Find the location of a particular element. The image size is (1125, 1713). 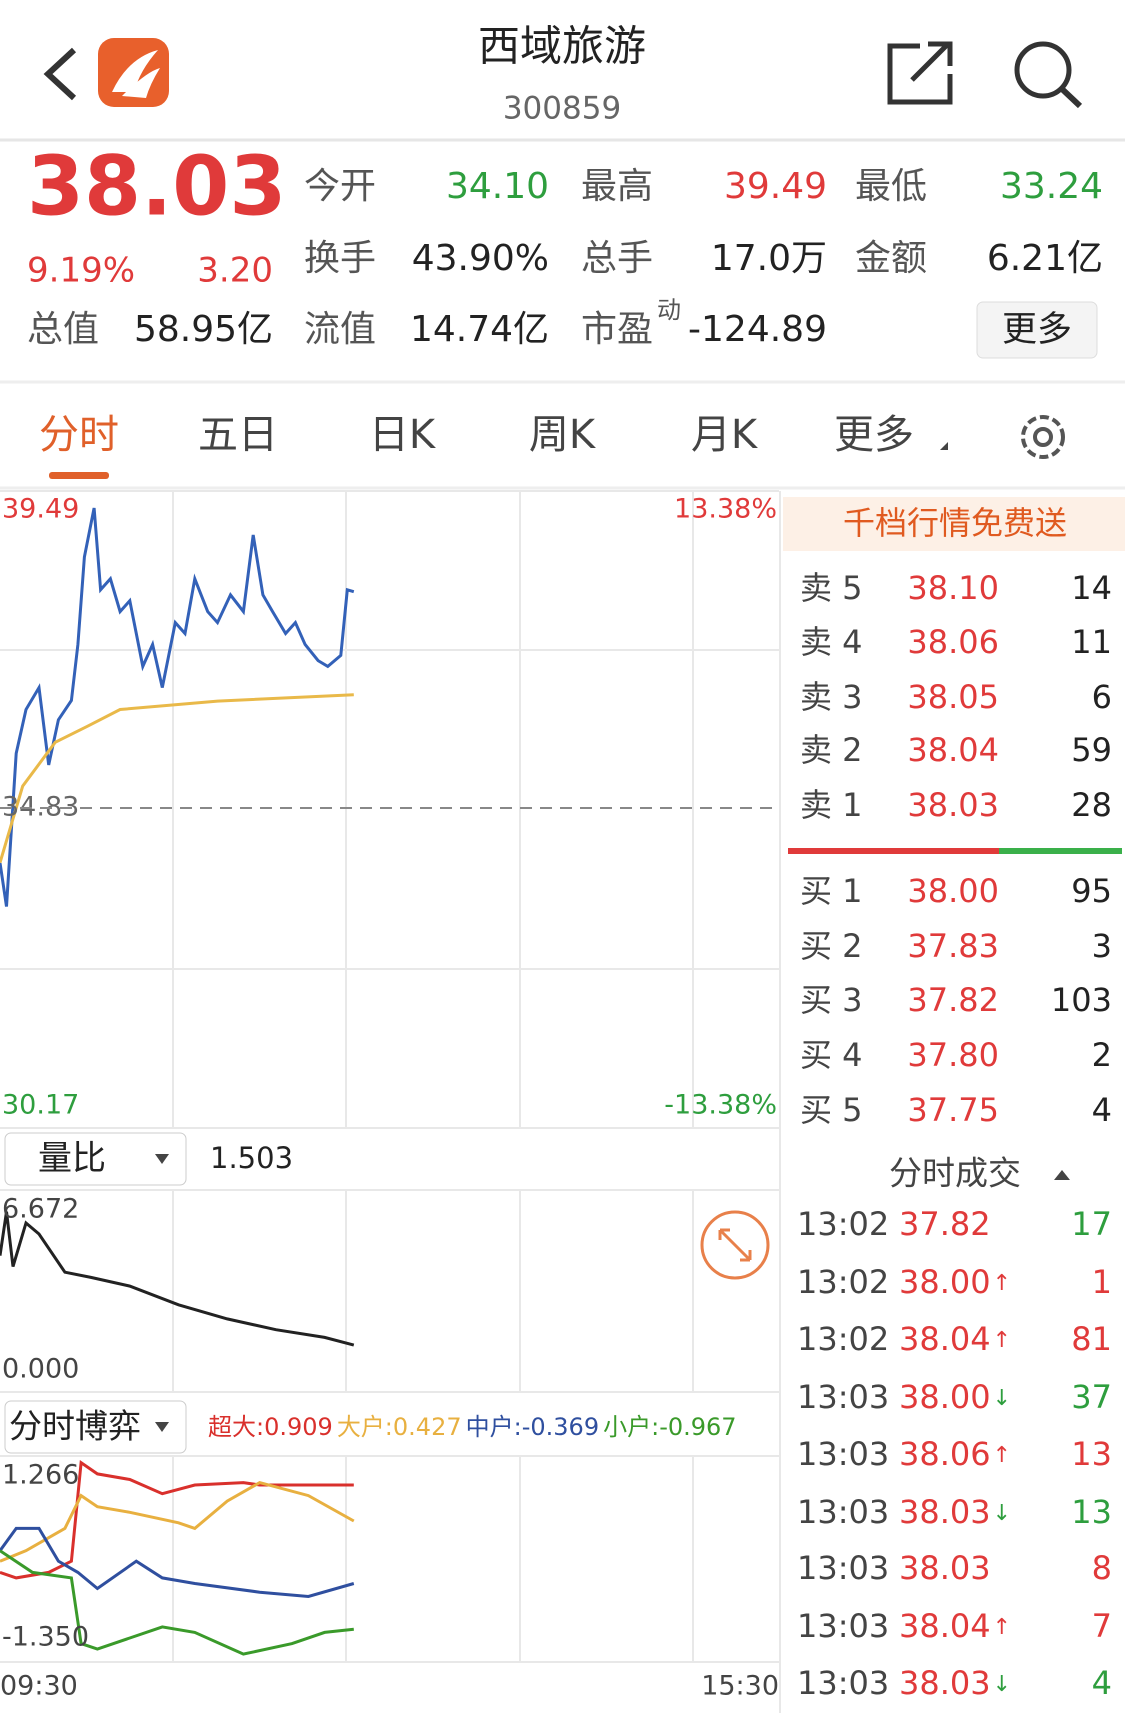

stat-label: 总值 is located at coordinates (63, 329).